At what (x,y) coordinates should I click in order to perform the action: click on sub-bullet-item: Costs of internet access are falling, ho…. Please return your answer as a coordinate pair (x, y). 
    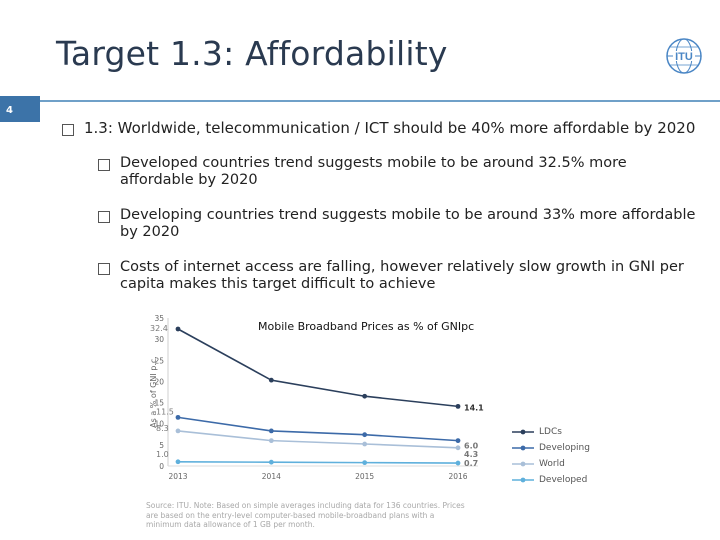
    Looking at the image, I should click on (398, 276).